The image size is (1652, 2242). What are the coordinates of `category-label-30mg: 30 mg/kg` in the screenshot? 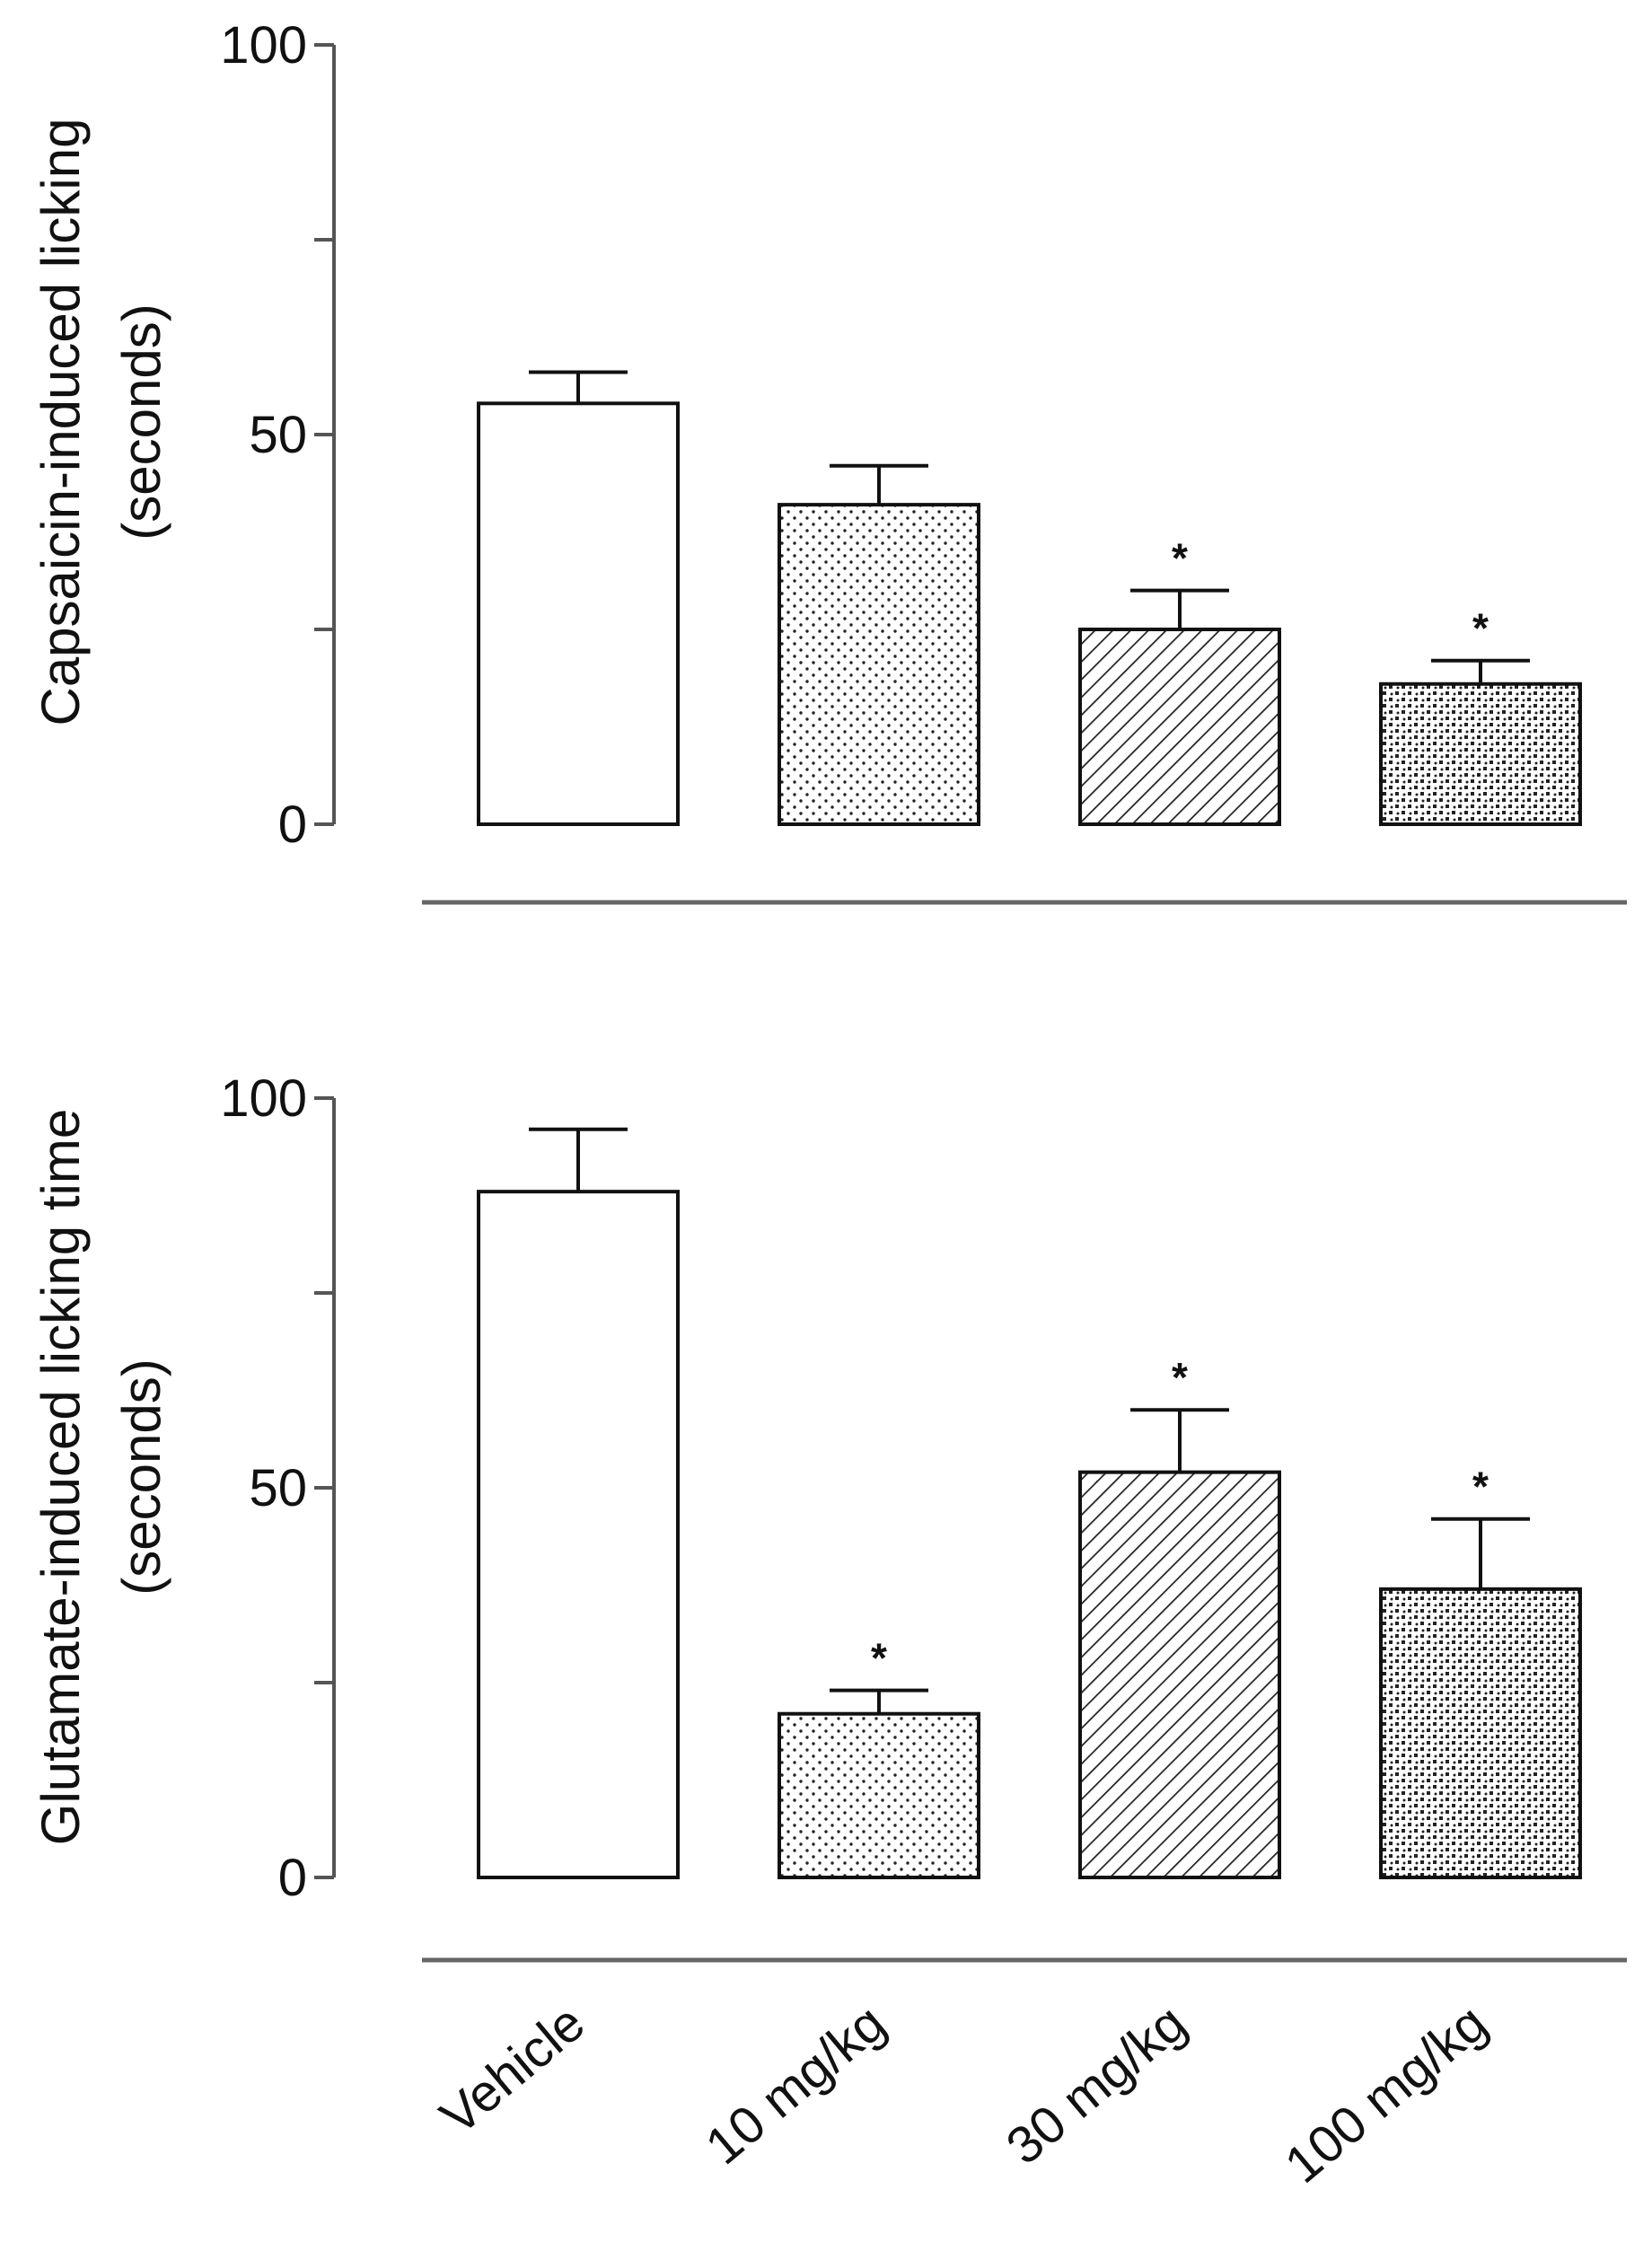 It's located at (1097, 2085).